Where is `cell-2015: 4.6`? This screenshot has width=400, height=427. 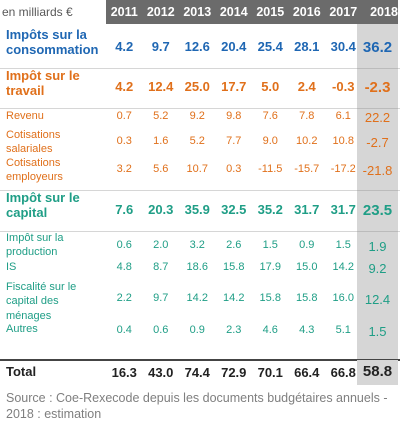 cell-2015: 4.6 is located at coordinates (270, 330).